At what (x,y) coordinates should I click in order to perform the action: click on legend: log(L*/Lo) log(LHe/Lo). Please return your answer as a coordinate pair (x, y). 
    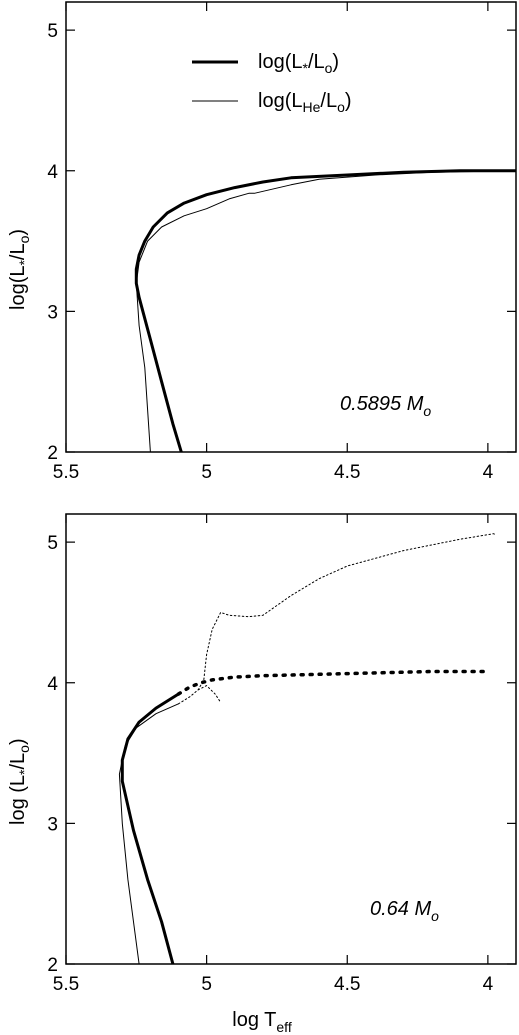
    Looking at the image, I should click on (272, 83).